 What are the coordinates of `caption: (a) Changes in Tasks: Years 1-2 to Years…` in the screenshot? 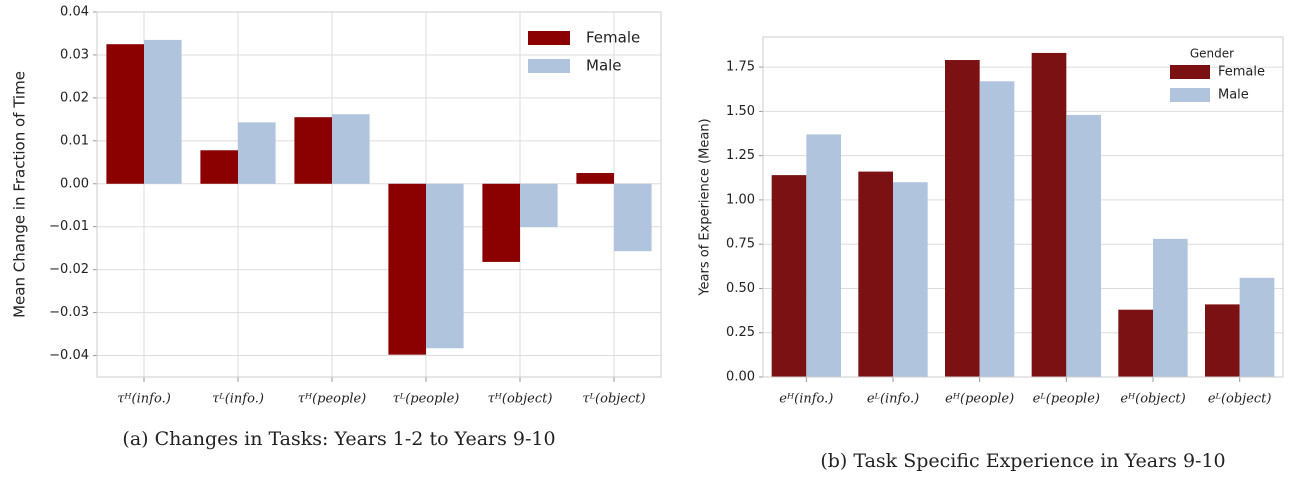 It's located at (338, 439).